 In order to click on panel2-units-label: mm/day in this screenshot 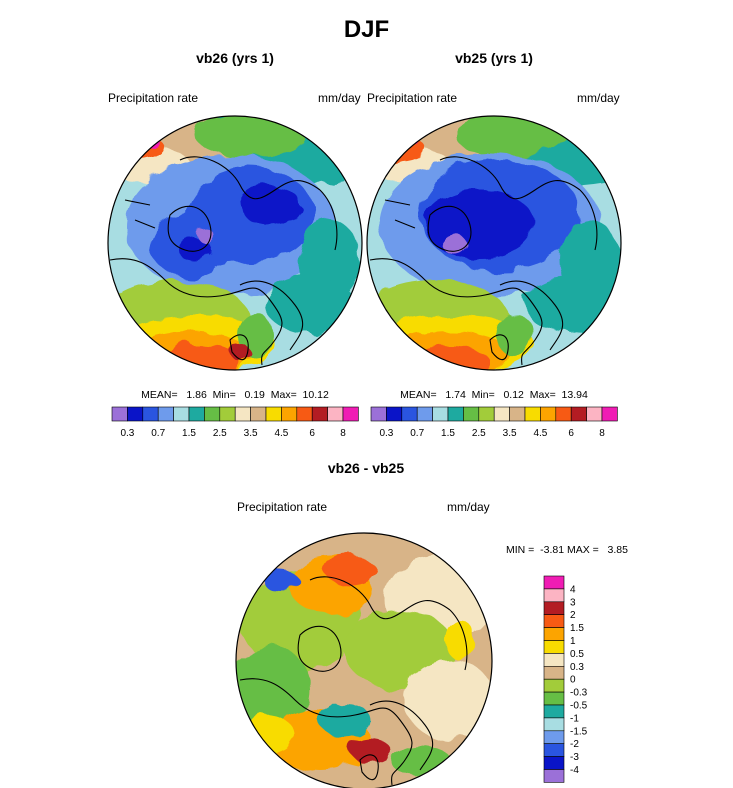, I will do `click(598, 98)`.